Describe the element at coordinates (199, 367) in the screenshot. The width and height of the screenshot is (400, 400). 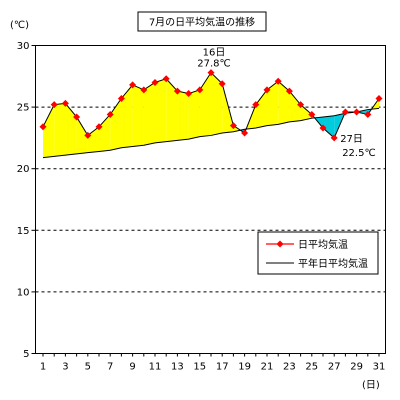
I see `x-tick-label-15: 15` at that location.